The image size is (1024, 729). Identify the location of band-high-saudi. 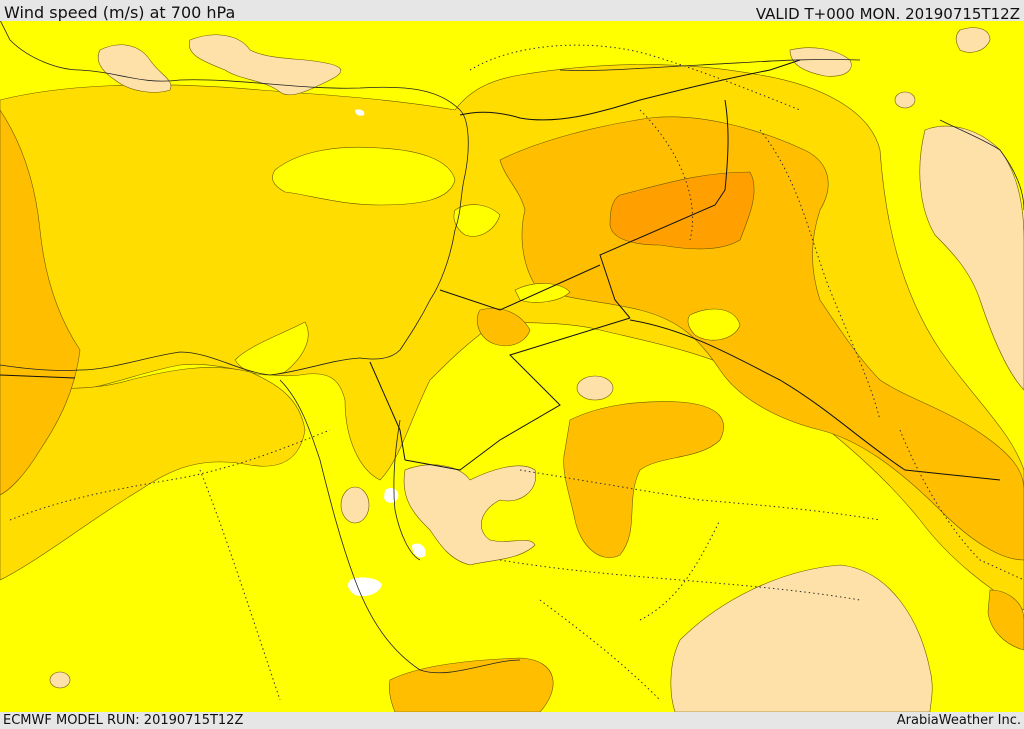
(643, 479).